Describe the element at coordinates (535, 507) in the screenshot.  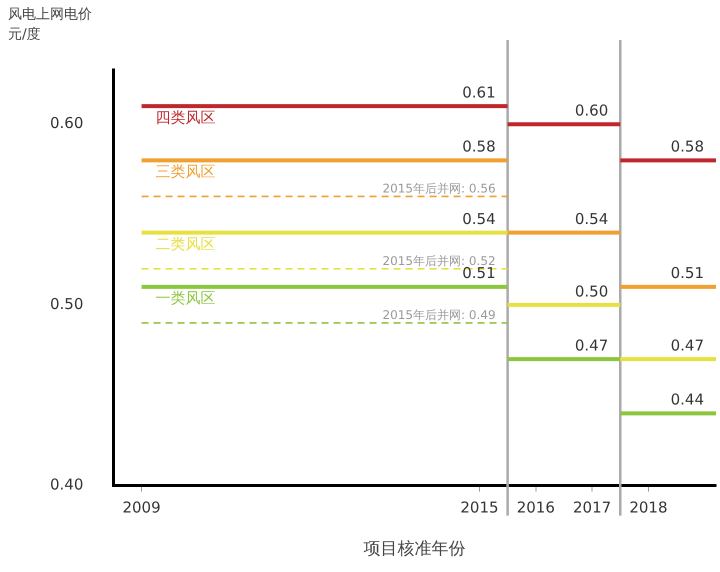
I see `x-tick-label: 2016` at that location.